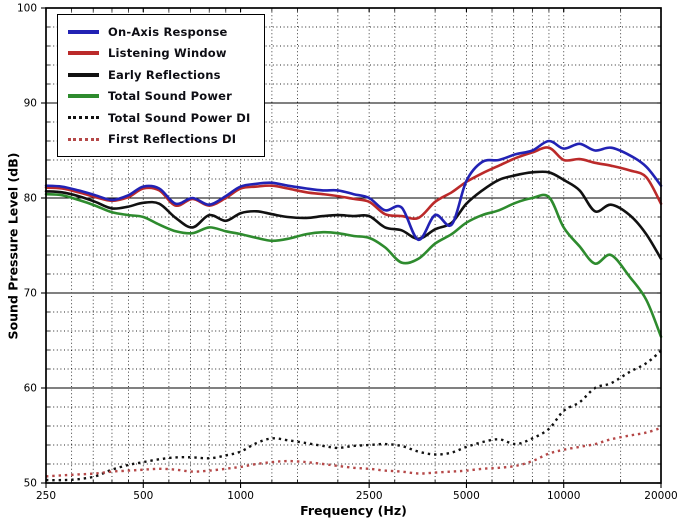 This screenshot has width=682, height=526. Describe the element at coordinates (369, 496) in the screenshot. I see `x-tick-label: 2500` at that location.